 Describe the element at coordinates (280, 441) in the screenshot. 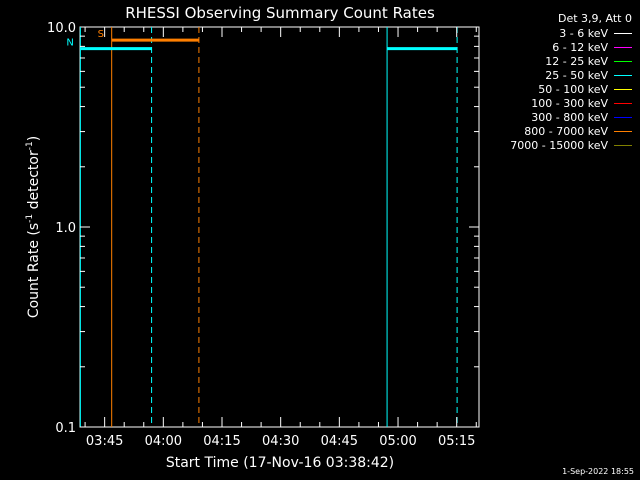

I see `x-tick-label-3: 04:30` at that location.